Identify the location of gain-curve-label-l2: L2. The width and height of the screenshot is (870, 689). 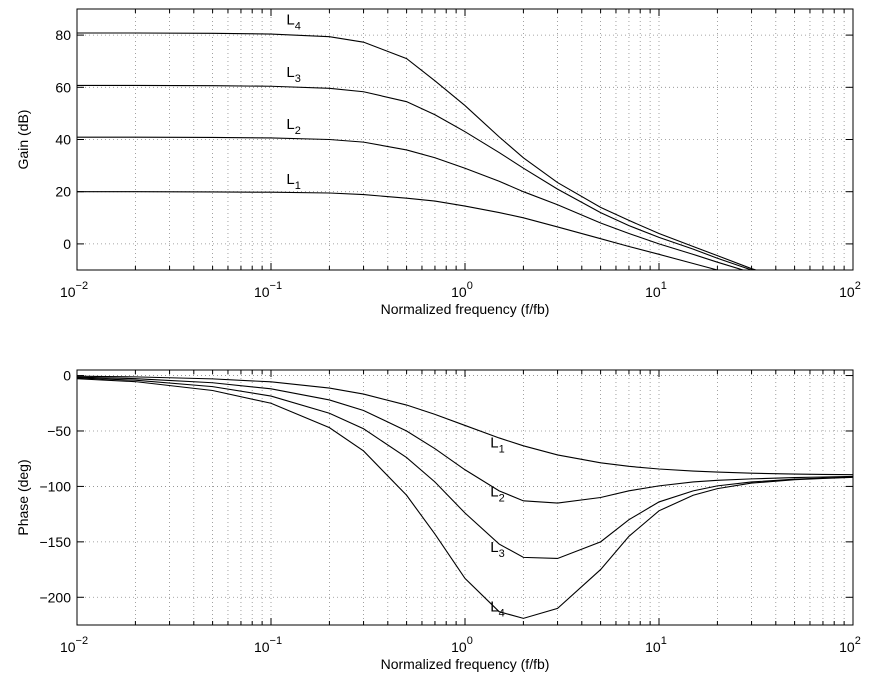
(293, 126).